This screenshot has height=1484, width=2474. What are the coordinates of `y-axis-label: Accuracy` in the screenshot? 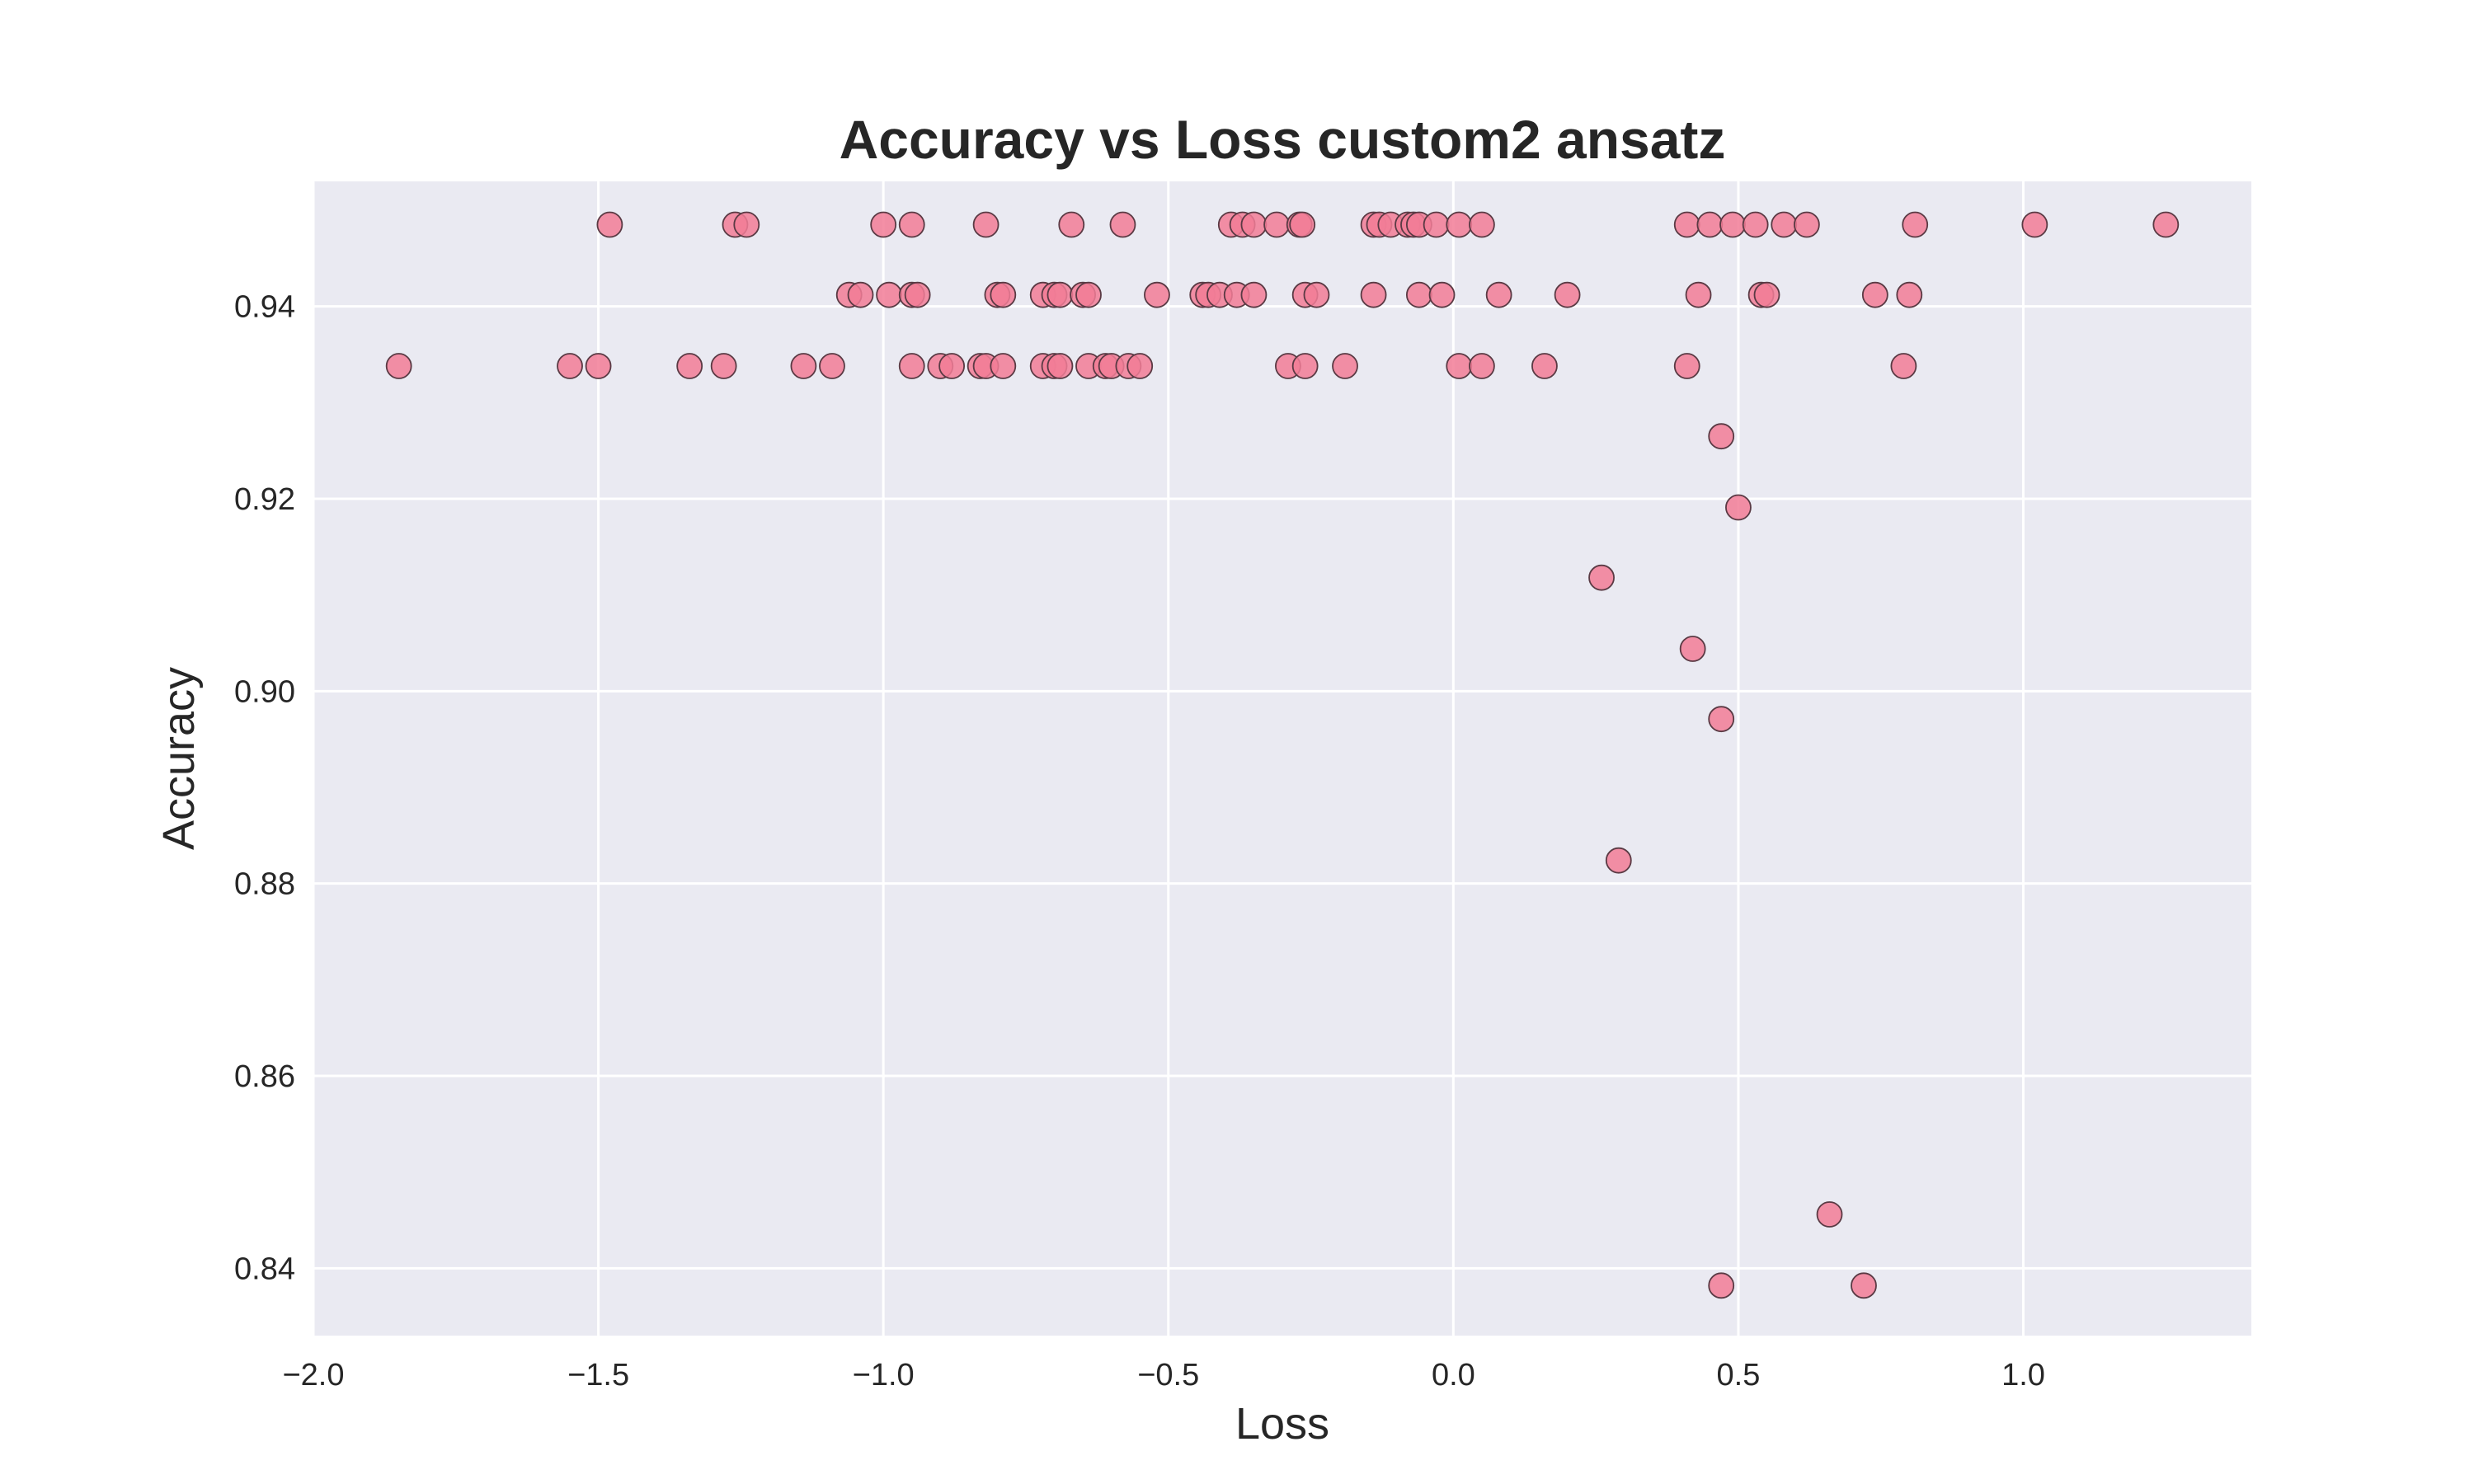 It's located at (179, 758).